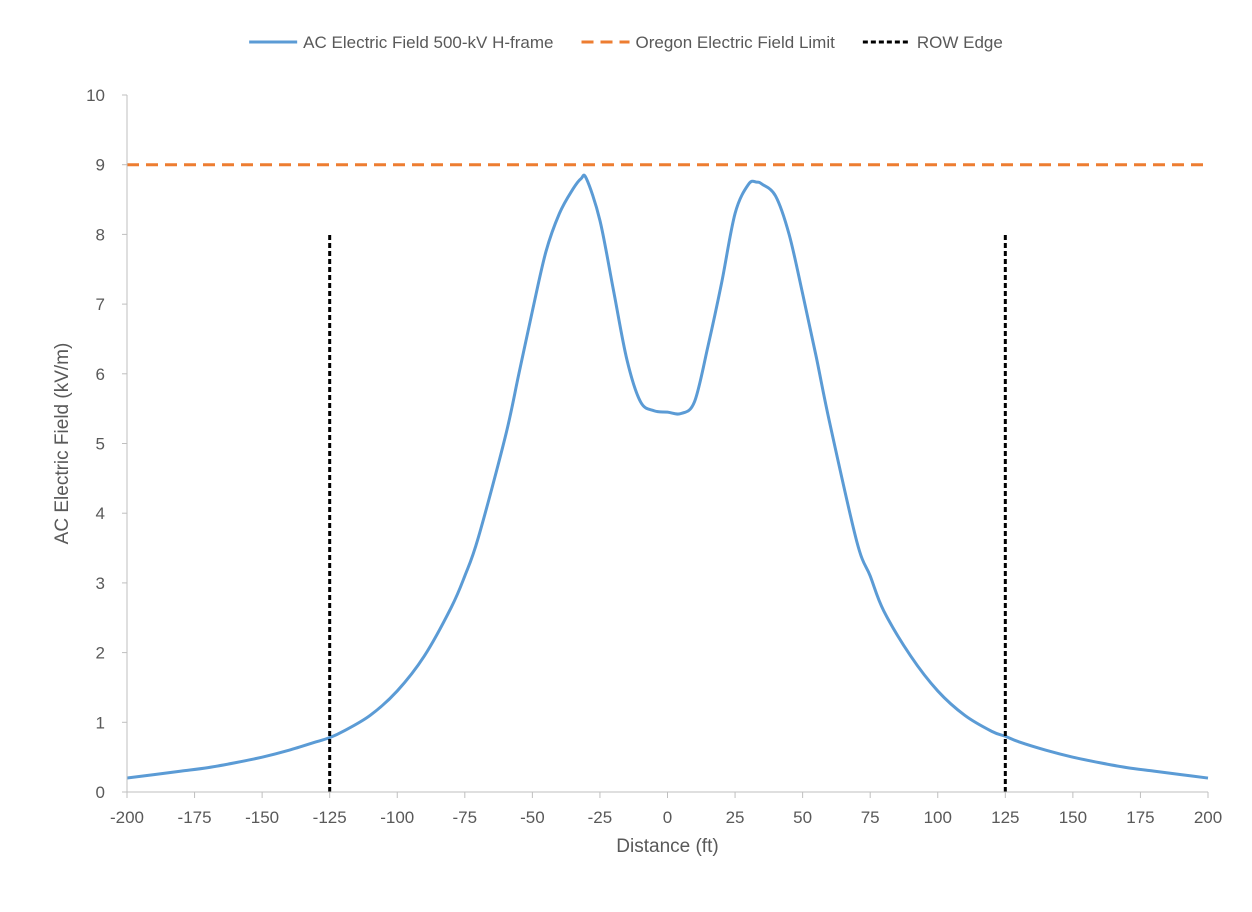 Image resolution: width=1252 pixels, height=912 pixels. What do you see at coordinates (735, 817) in the screenshot?
I see `x-tick-label: 25` at bounding box center [735, 817].